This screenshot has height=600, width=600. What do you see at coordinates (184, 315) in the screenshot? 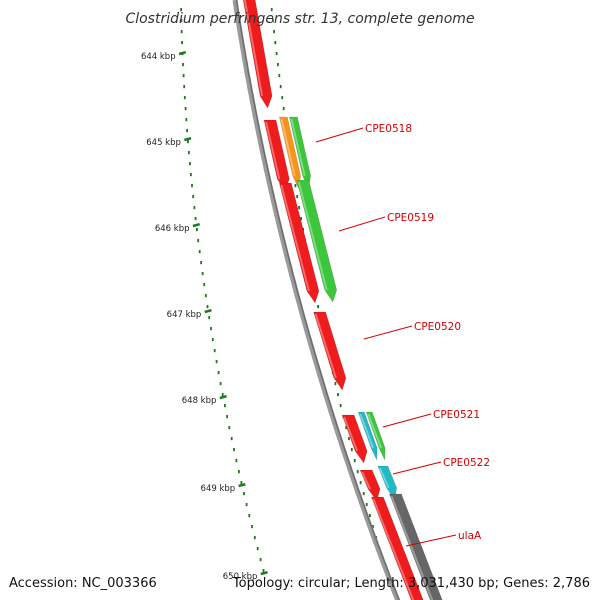
I see `scale-tick-label: 647 kbp` at bounding box center [184, 315].